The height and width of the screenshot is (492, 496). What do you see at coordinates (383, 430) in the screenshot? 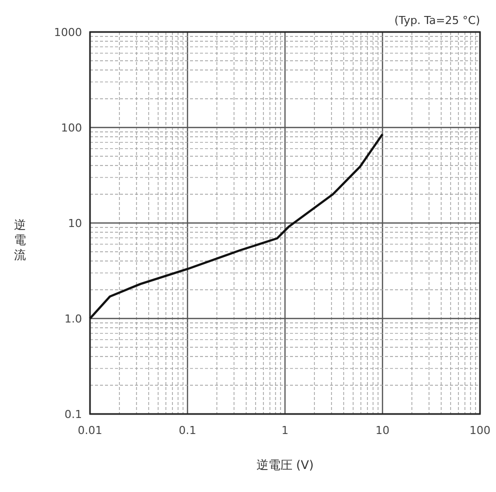
I see `x-tick-label: 10` at bounding box center [383, 430].